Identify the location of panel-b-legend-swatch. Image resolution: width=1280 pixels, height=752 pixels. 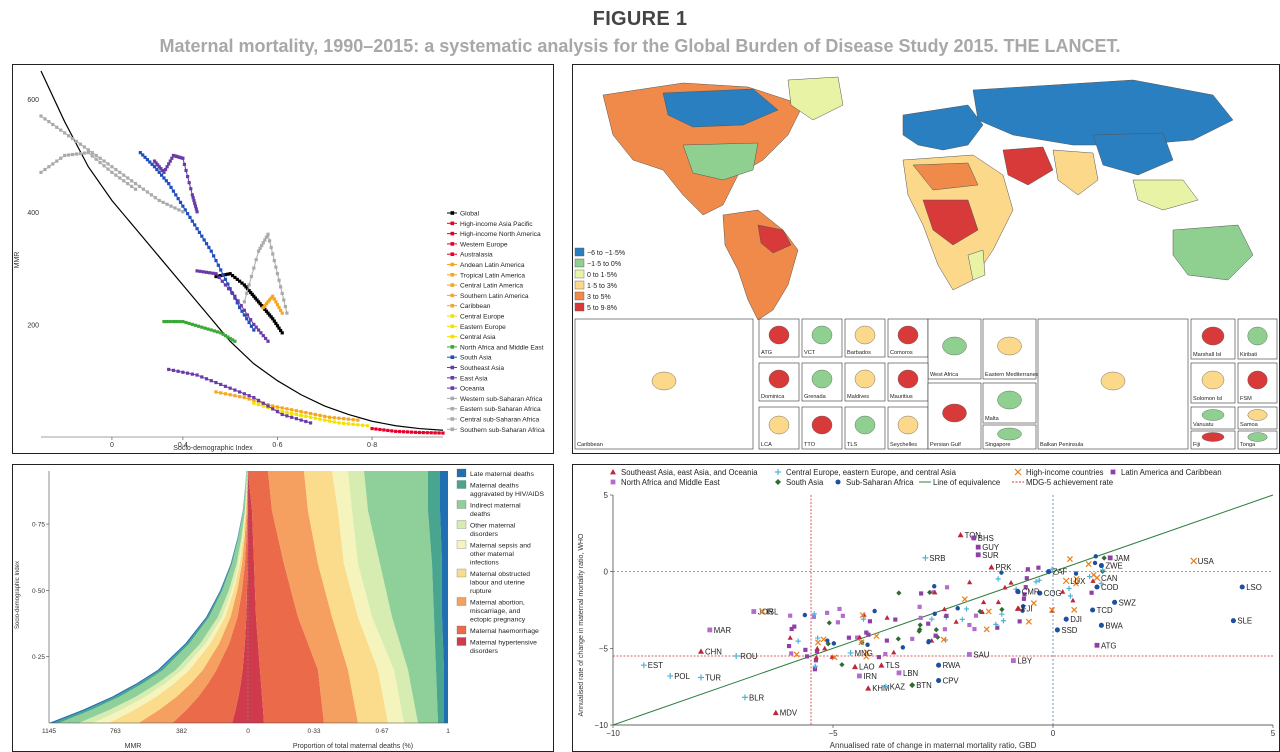
(579, 296).